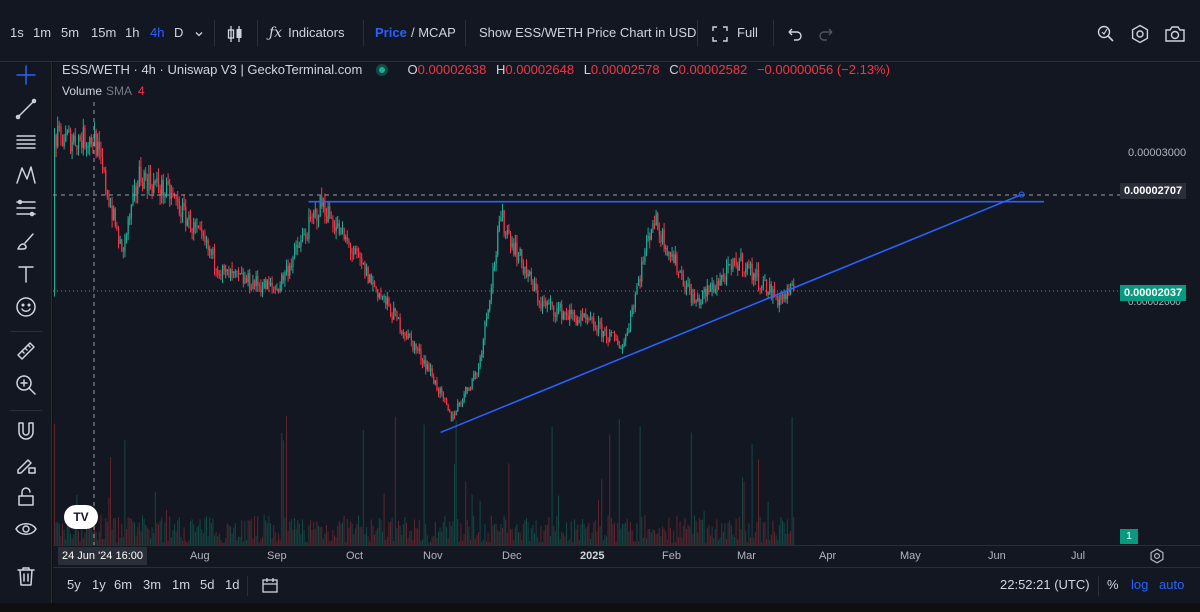 Image resolution: width=1200 pixels, height=612 pixels. Describe the element at coordinates (1113, 584) in the screenshot. I see `percent-toggle: %` at that location.